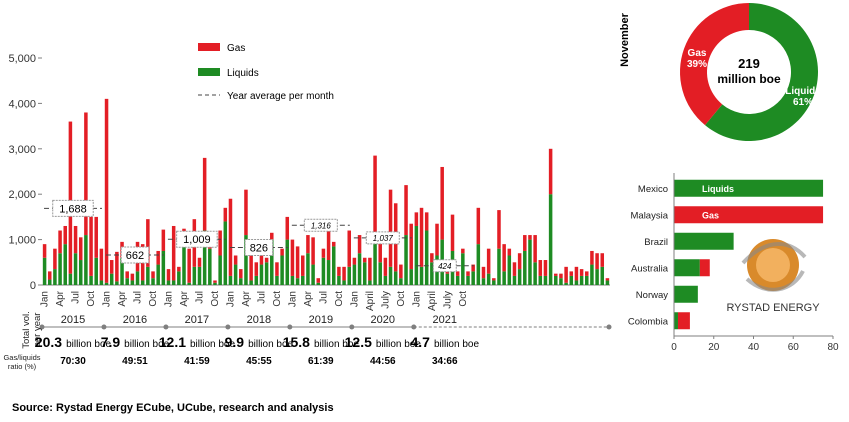 The image size is (849, 422). I want to click on year-average-label: 1,316, so click(321, 225).